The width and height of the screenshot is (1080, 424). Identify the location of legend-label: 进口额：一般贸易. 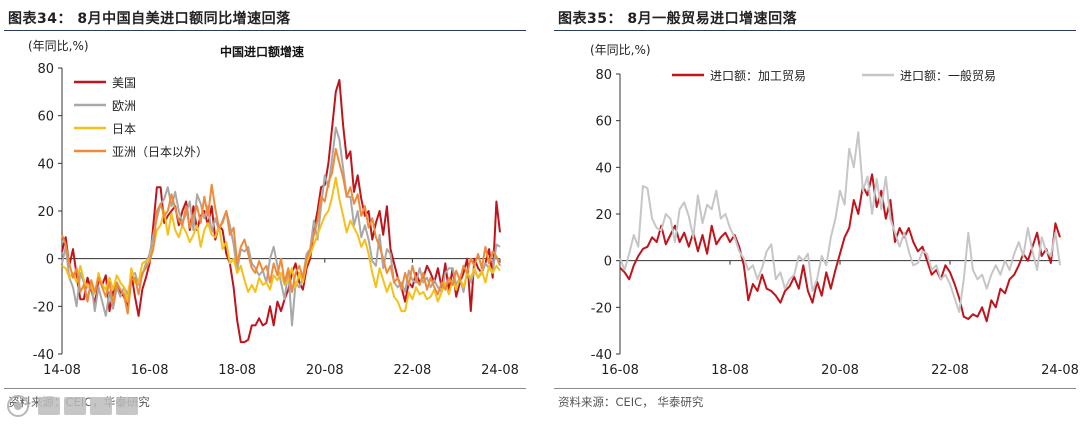
(948, 75).